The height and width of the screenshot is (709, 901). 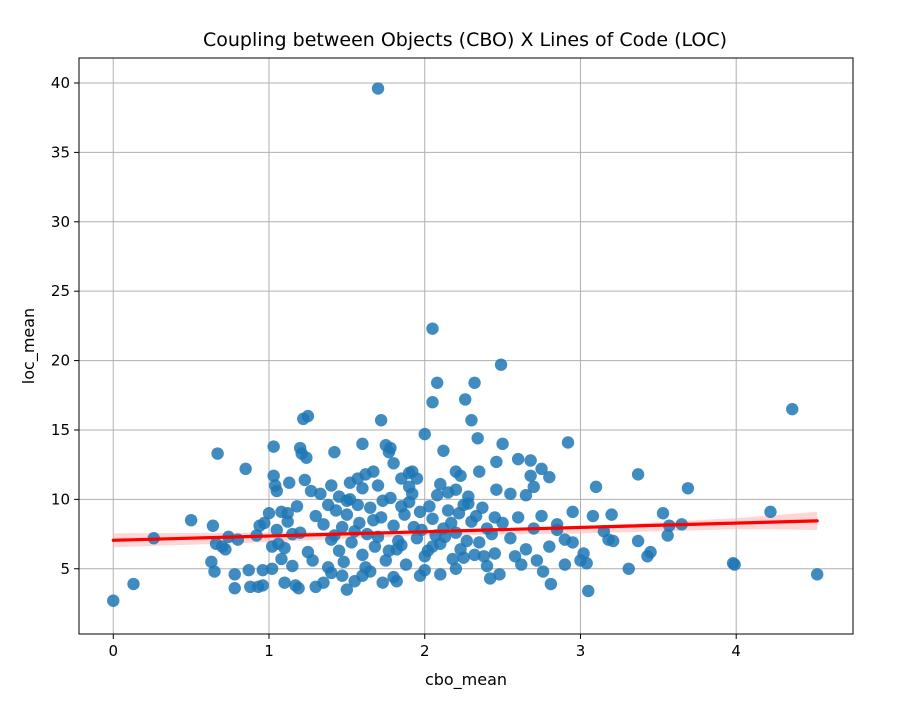 I want to click on x-axis-ticks: 0 1 2 3 4, so click(x=424, y=647).